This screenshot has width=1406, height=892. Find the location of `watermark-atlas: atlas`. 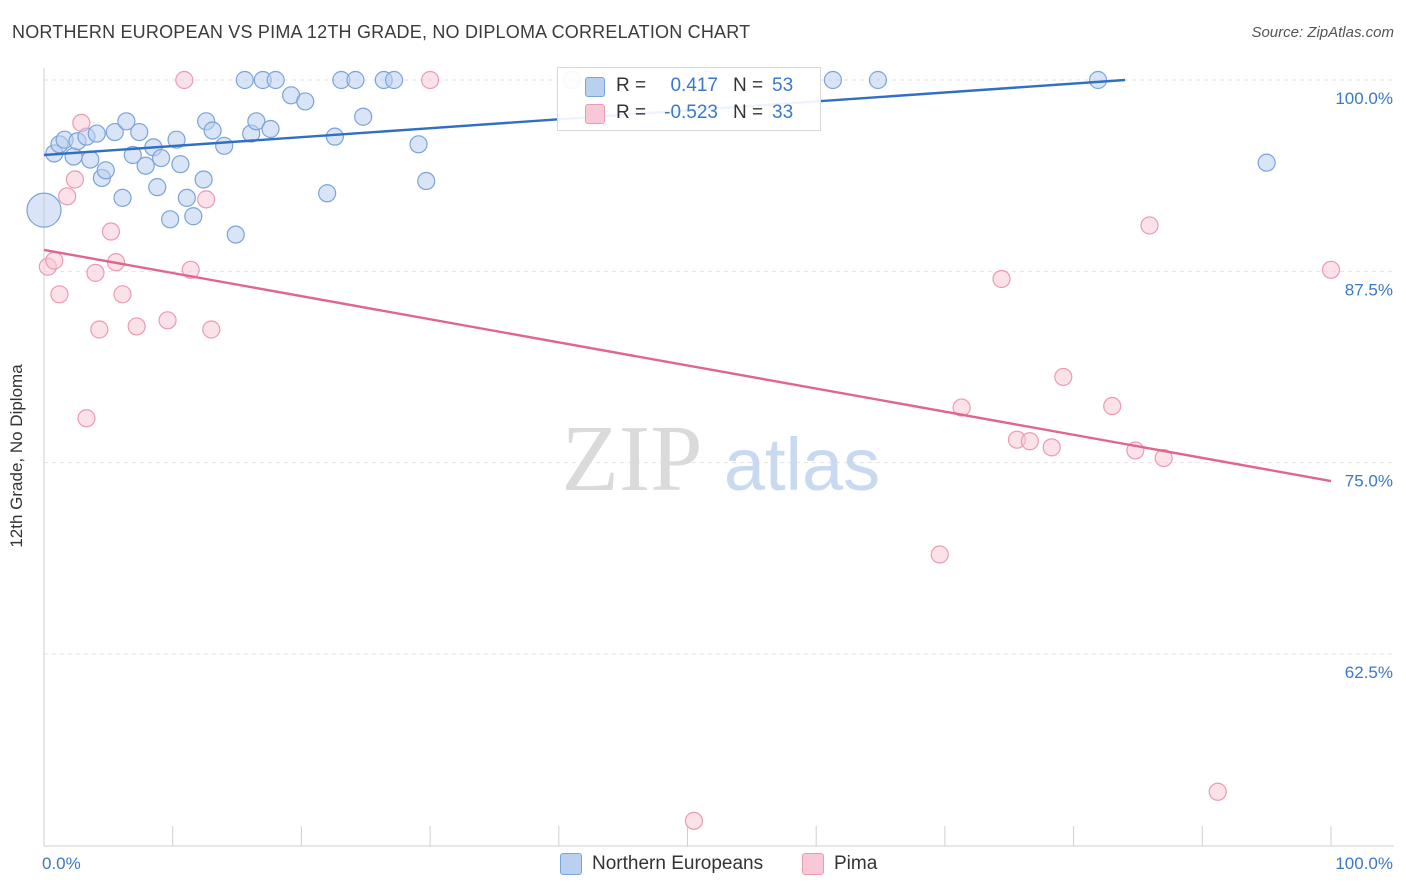

watermark-atlas: atlas is located at coordinates (802, 464).